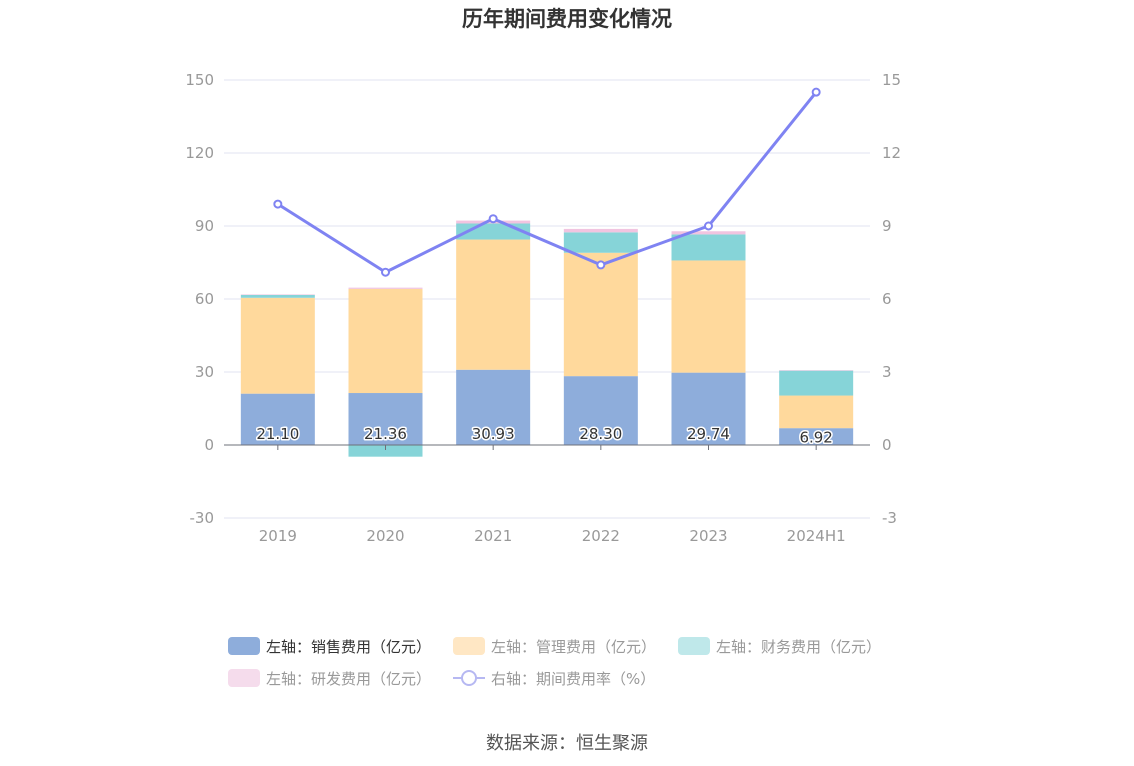 This screenshot has height=766, width=1134. What do you see at coordinates (209, 445) in the screenshot?
I see `y-left-tick-label: 0` at bounding box center [209, 445].